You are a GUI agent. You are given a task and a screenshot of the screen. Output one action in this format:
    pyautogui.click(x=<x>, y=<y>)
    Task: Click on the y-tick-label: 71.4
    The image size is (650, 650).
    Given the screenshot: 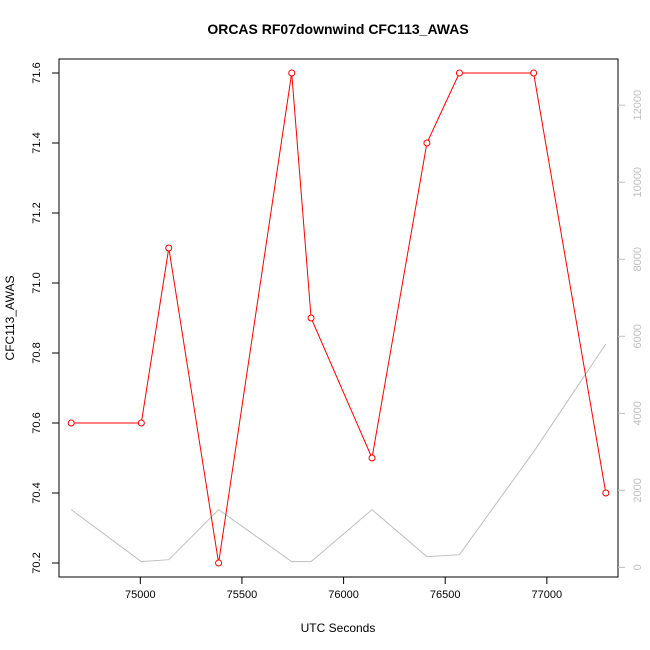 What is the action you would take?
    pyautogui.click(x=37, y=142)
    